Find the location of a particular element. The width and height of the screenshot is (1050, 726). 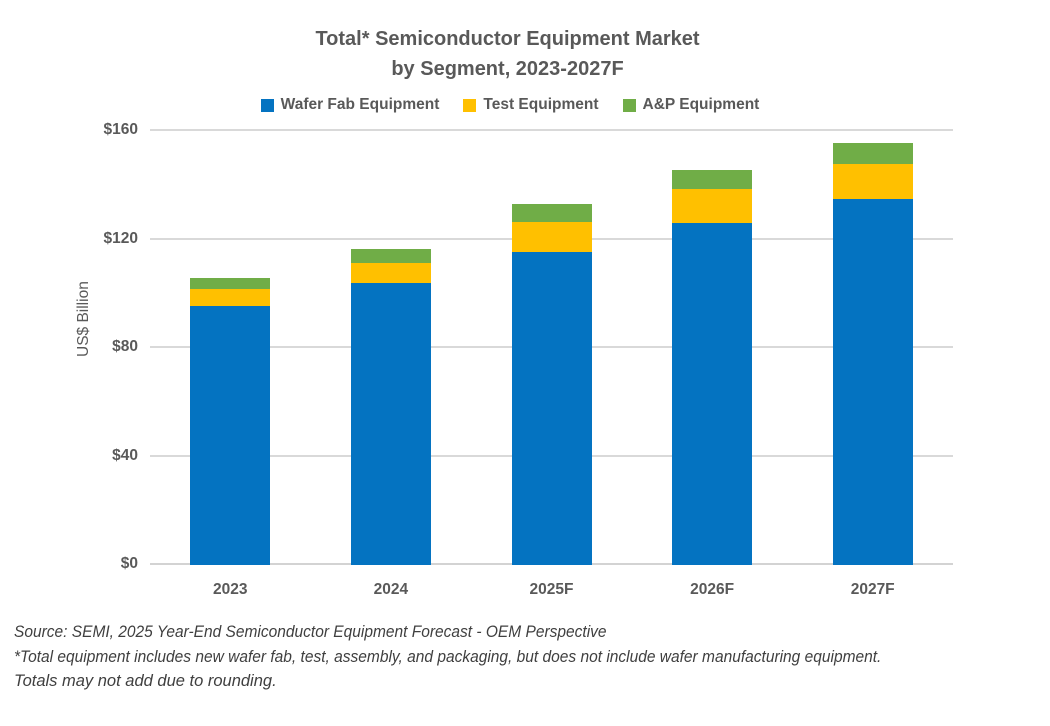

chart-title-line2: by Segment, 2023-2027F is located at coordinates (507, 69).